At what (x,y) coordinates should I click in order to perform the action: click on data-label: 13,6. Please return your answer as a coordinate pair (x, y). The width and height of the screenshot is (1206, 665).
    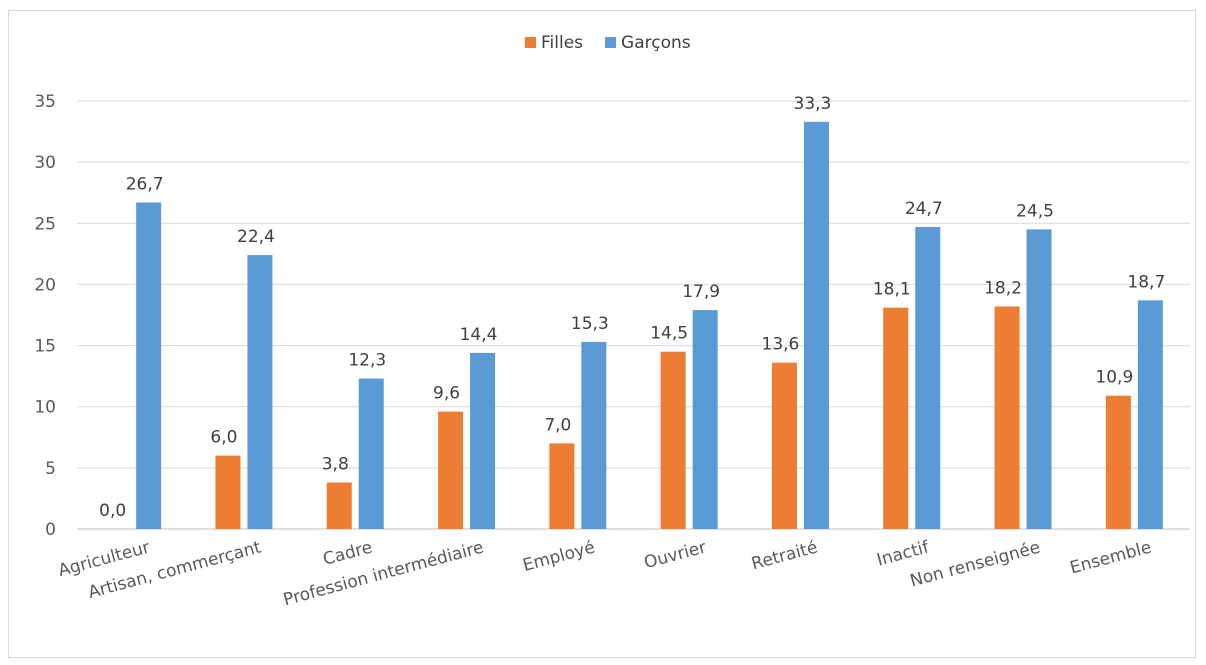
    Looking at the image, I should click on (781, 345).